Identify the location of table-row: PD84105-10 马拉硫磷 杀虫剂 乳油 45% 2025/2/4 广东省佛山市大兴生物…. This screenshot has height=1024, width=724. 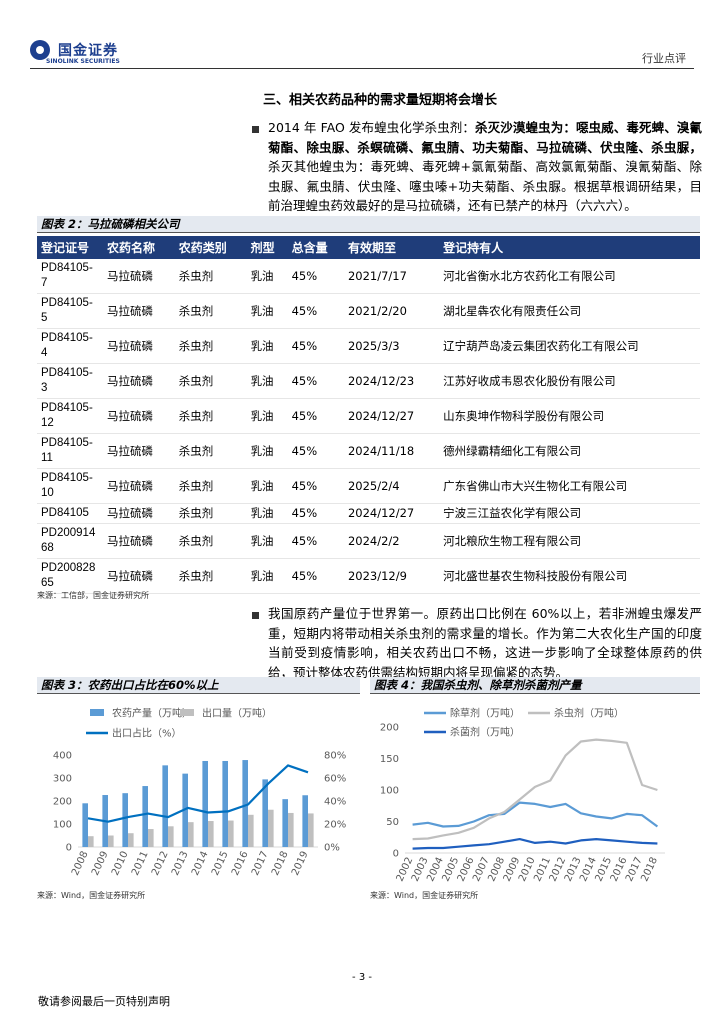
(368, 486).